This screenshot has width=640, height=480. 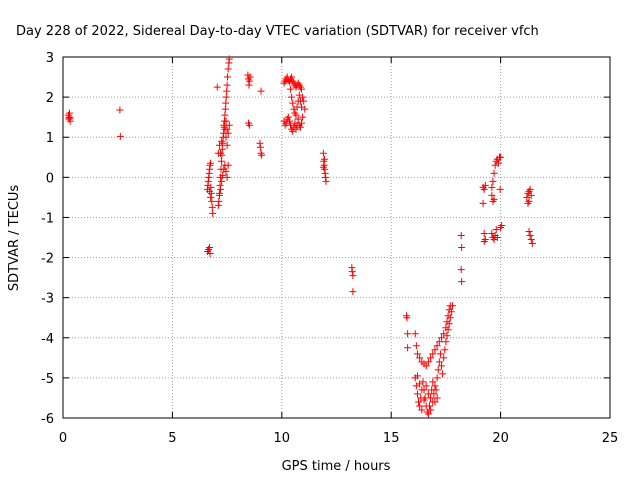 What do you see at coordinates (47, 259) in the screenshot?
I see `y-tick-label: -2` at bounding box center [47, 259].